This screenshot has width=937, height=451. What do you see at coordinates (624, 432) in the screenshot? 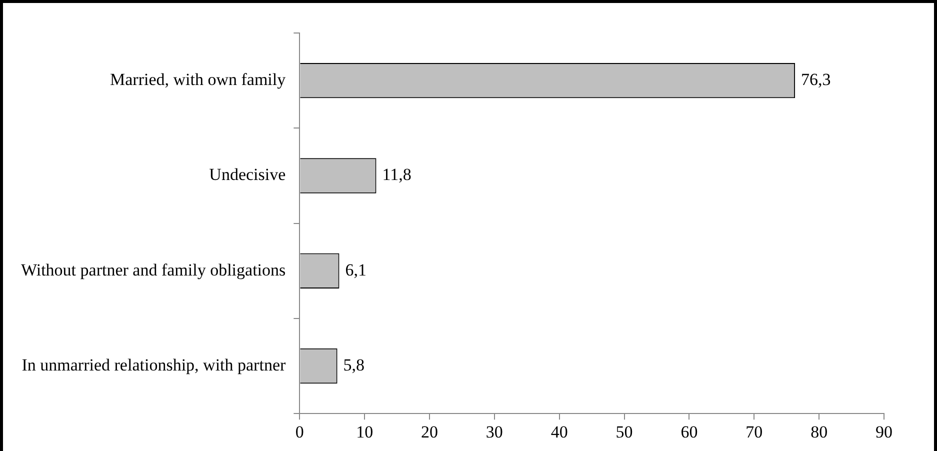
I see `x-tick-label: 50` at bounding box center [624, 432].